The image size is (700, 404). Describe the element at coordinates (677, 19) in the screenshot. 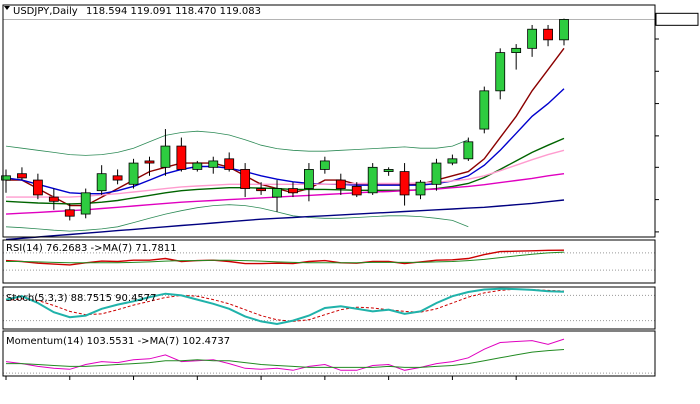

I see `last-price-box` at that location.